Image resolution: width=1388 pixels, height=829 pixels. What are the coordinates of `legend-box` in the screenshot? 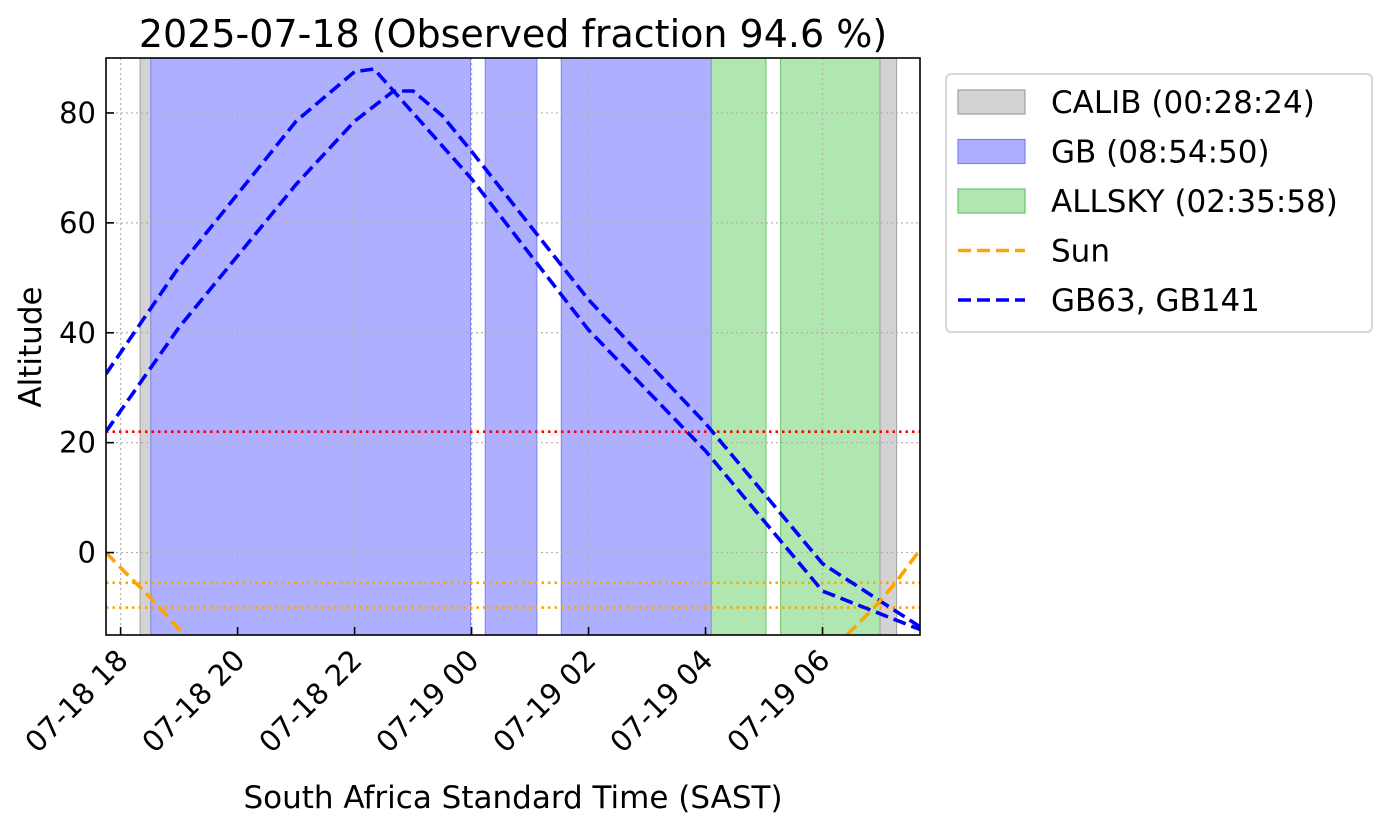 It's located at (1159, 203).